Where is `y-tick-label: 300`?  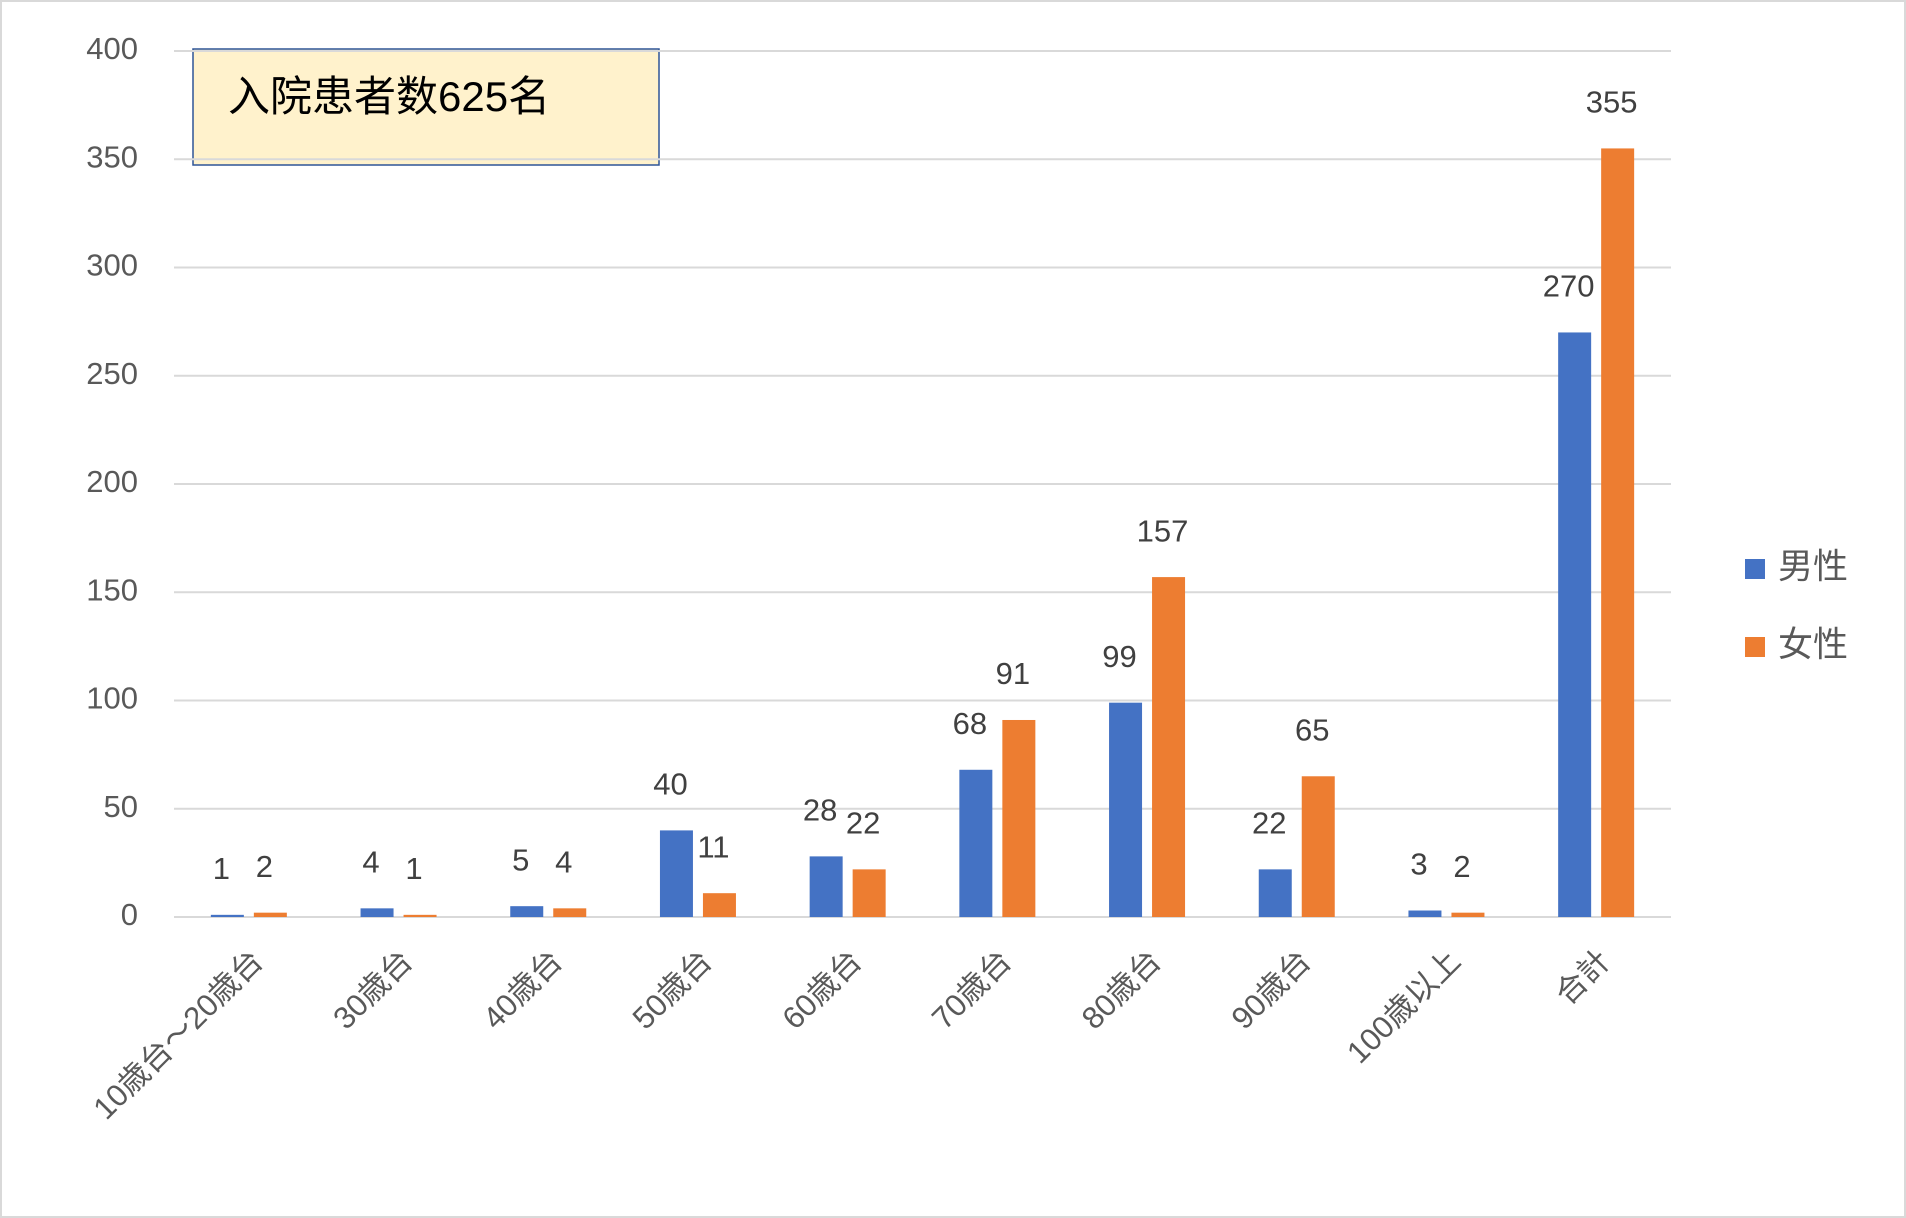
y-tick-label: 300 is located at coordinates (112, 265).